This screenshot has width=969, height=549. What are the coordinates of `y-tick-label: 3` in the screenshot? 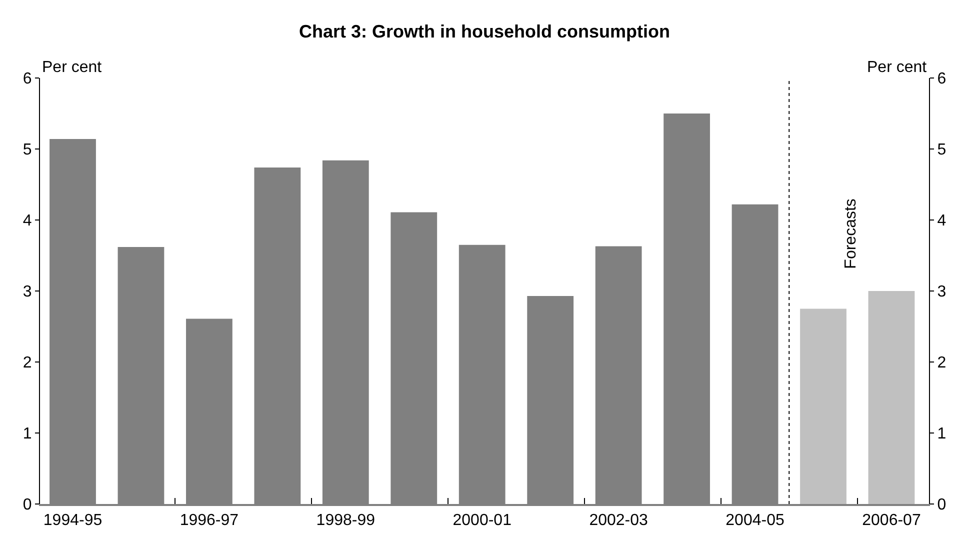 It's located at (27, 292).